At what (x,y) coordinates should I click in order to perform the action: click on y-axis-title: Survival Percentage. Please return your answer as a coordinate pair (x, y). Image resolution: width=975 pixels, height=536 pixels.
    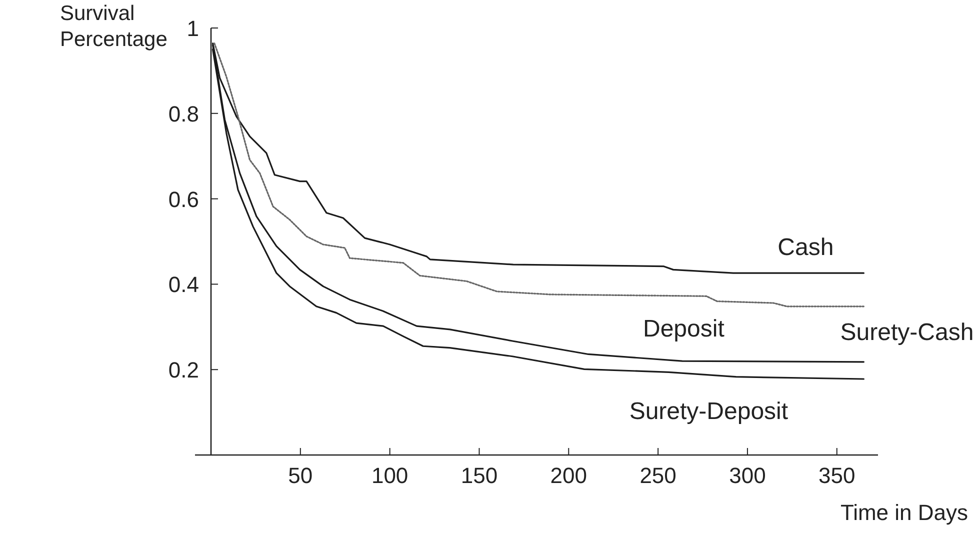
    Looking at the image, I should click on (114, 26).